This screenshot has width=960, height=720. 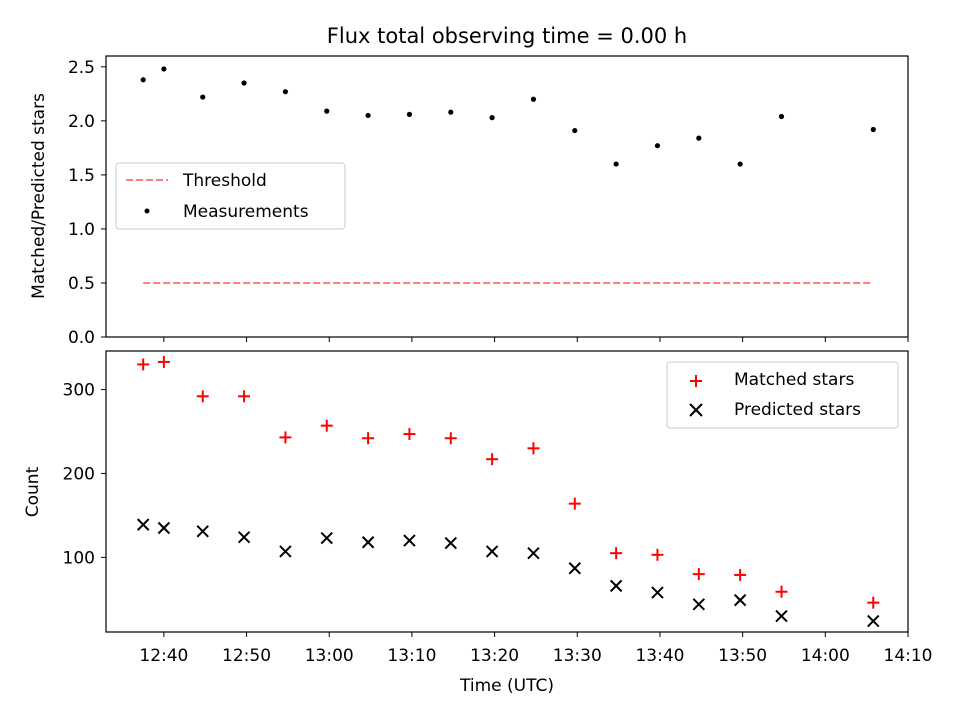 What do you see at coordinates (87, 203) in the screenshot?
I see `top-y-axis: 0.0 0.5 1.0 1.5 2.0 2.5` at bounding box center [87, 203].